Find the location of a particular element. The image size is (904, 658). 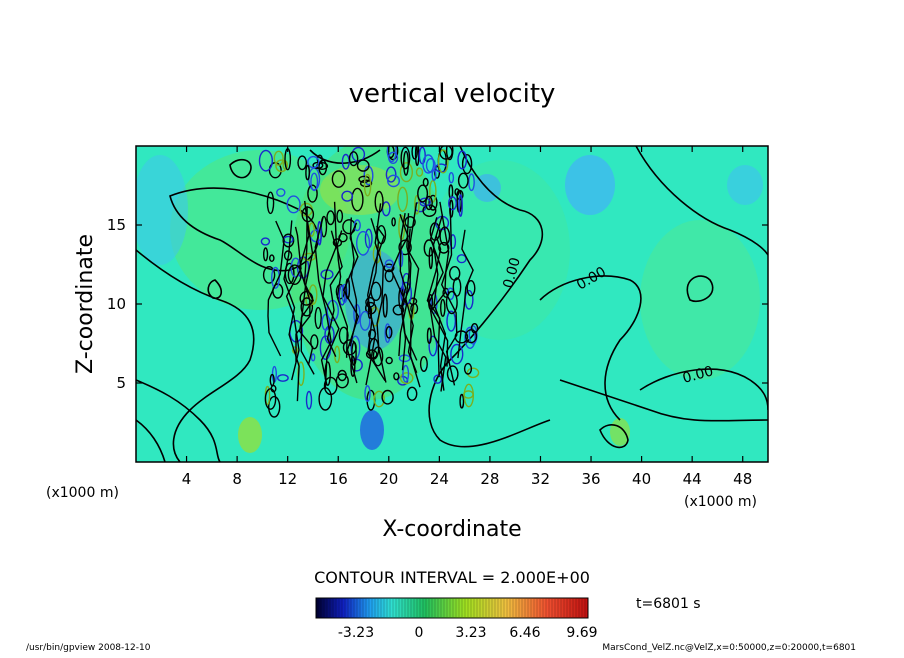

colorbar-tick-label: 0 is located at coordinates (419, 633).